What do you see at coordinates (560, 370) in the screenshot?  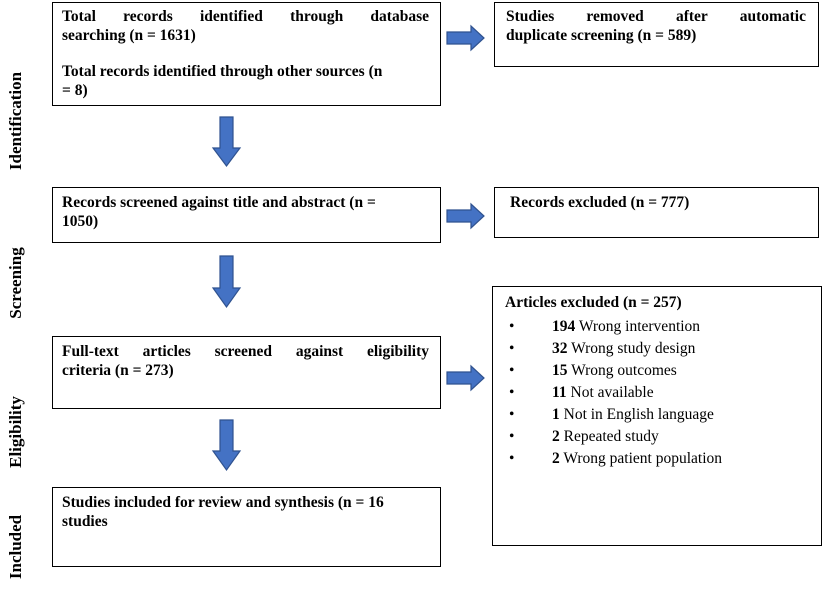 I see `exclusion-count: 15` at bounding box center [560, 370].